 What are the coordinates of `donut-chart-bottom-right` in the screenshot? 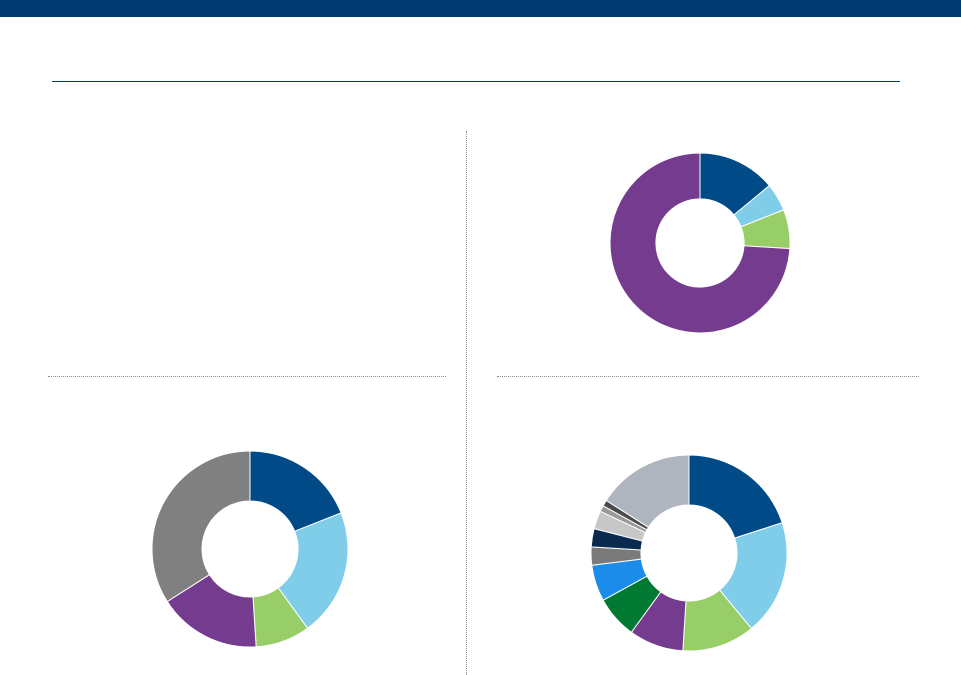 It's located at (689, 553).